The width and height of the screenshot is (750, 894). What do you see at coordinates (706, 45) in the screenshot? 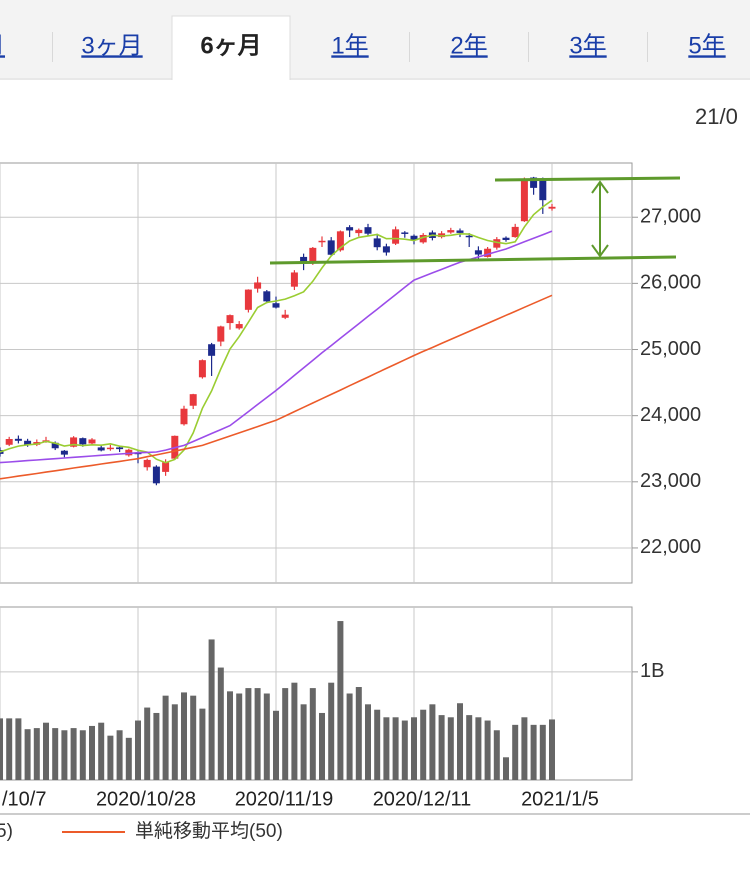
I see `tab: 5年` at bounding box center [706, 45].